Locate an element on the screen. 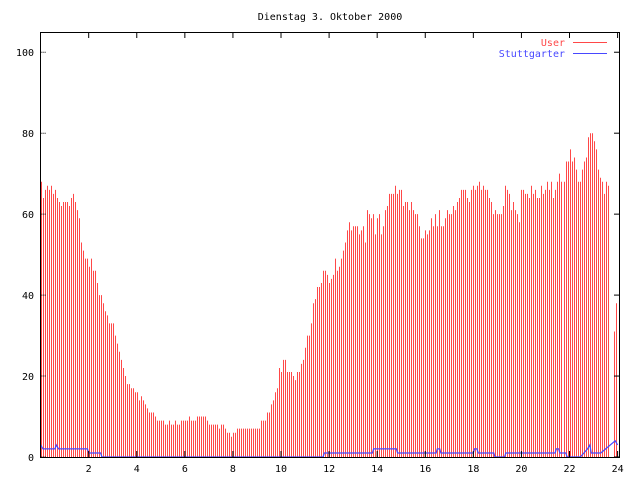 The image size is (640, 480). y-tick-label: 80 is located at coordinates (28, 134).